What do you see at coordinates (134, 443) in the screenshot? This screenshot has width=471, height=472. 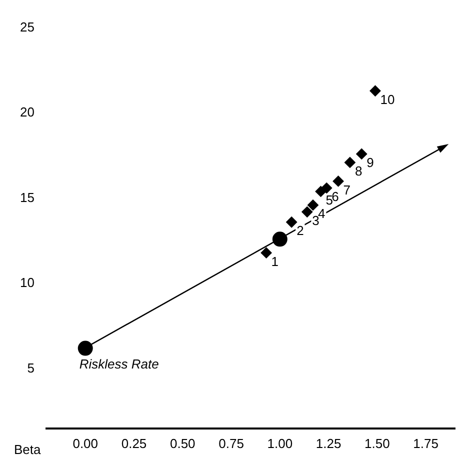 I see `x-tick-label: 0.25` at bounding box center [134, 443].